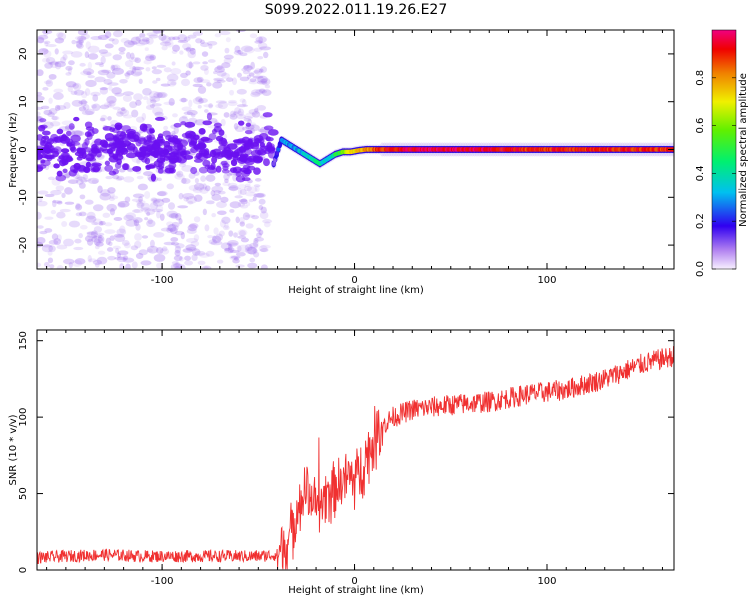 This screenshot has height=604, width=750. Describe the element at coordinates (275, 160) in the screenshot. I see `ridge-core` at that location.